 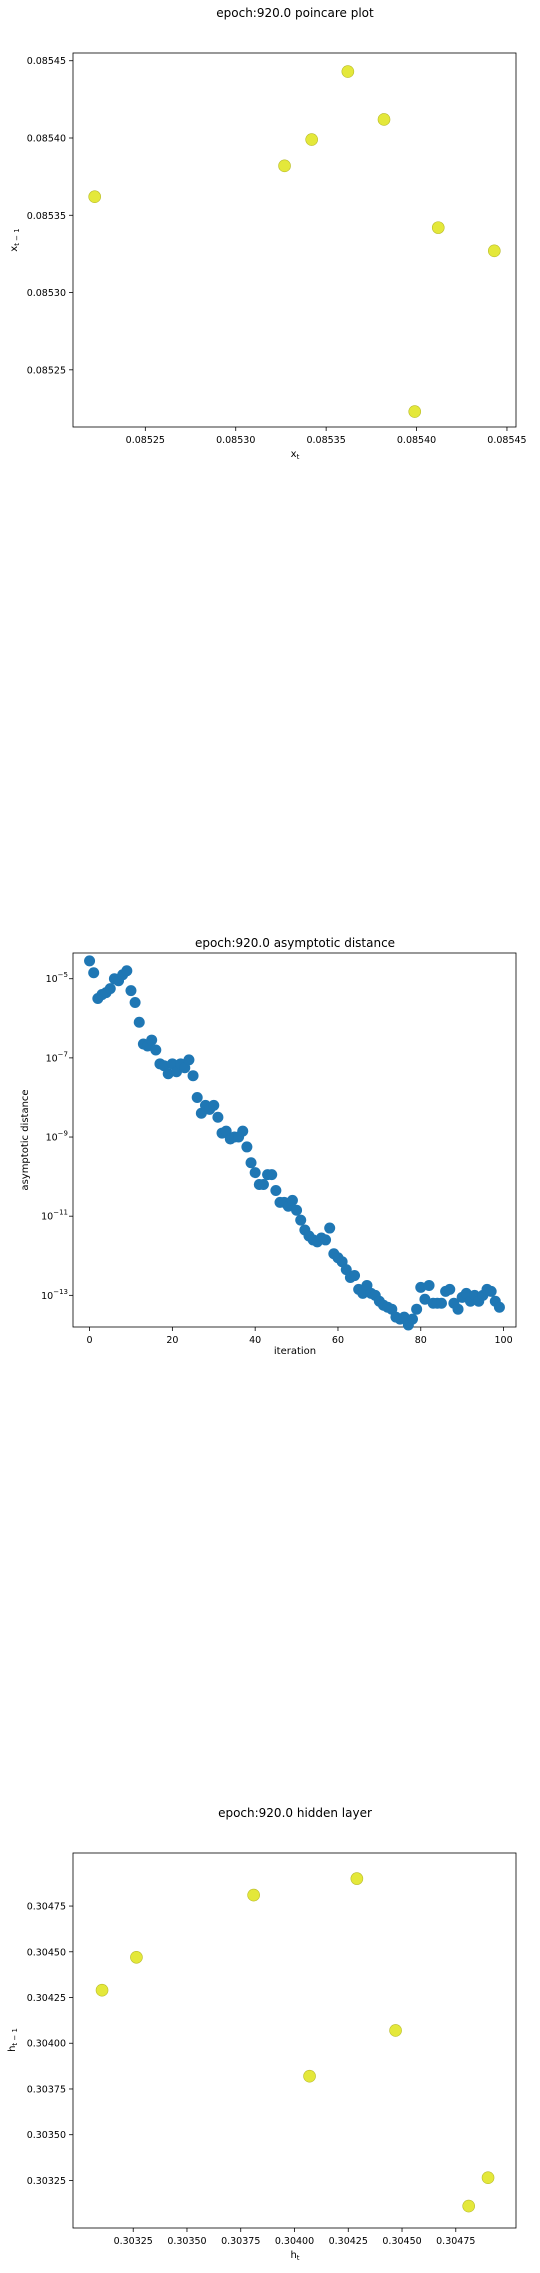 What do you see at coordinates (90, 1340) in the screenshot?
I see `x-tick-label: 0` at bounding box center [90, 1340].